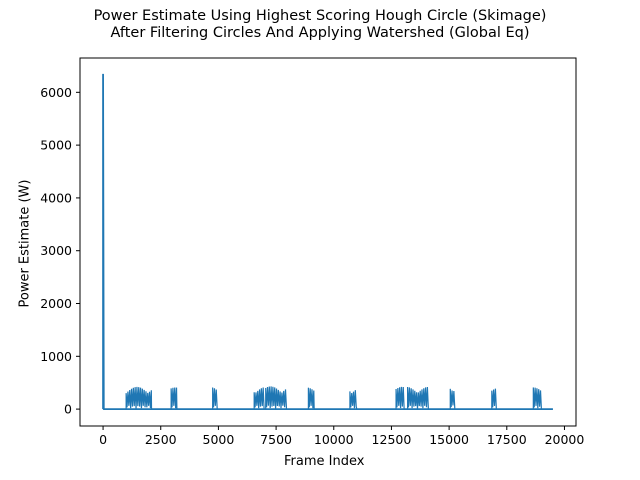  I want to click on y-tick-label-5: 5000, so click(56, 145).